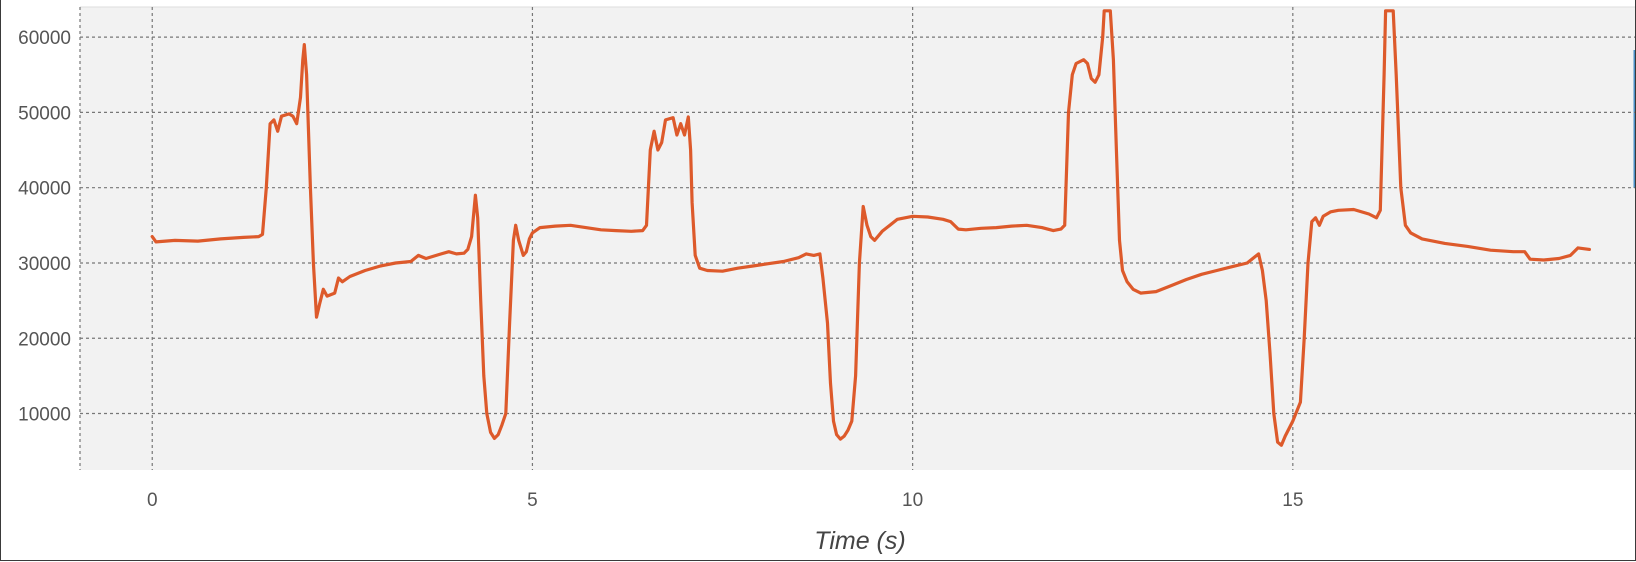 This screenshot has width=1636, height=562. What do you see at coordinates (44, 264) in the screenshot?
I see `y-tick-label: 30000` at bounding box center [44, 264].